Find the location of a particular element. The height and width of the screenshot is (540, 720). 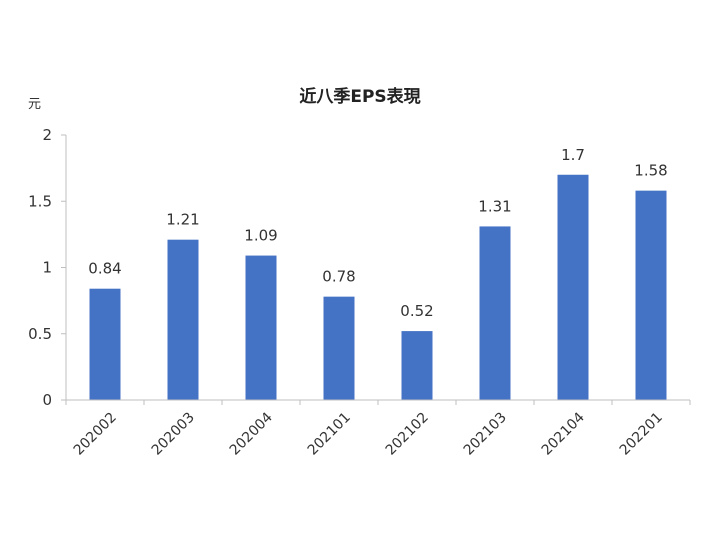

y-tick-label: 0.5 is located at coordinates (40, 334).